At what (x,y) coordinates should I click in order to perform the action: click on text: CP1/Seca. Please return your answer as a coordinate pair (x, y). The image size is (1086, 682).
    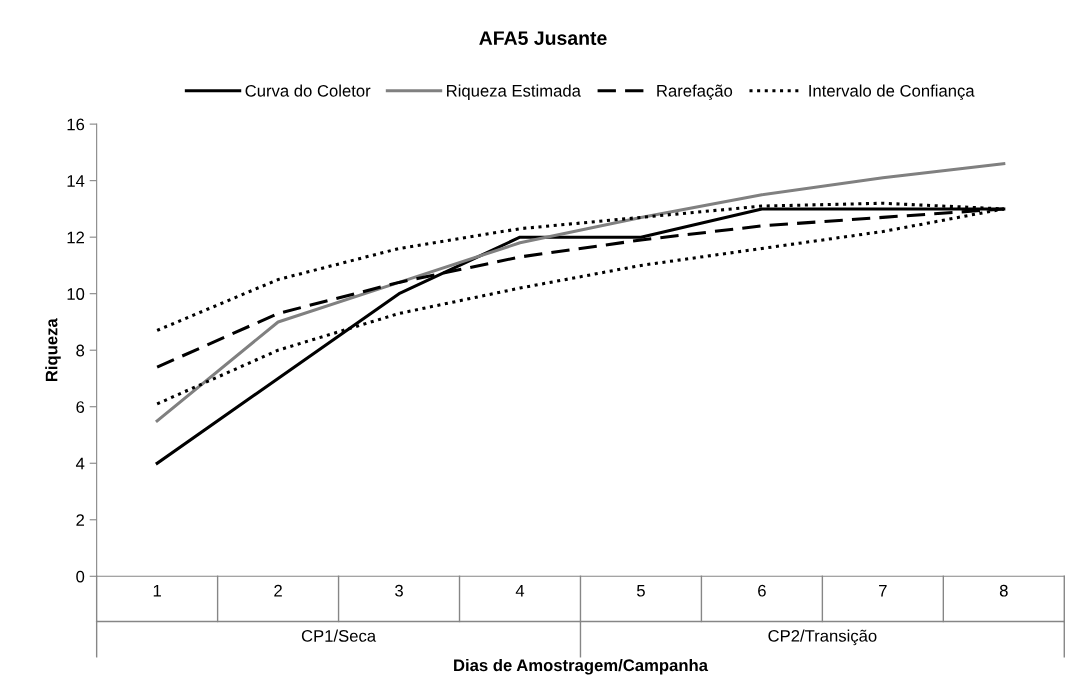
    Looking at the image, I should click on (339, 635).